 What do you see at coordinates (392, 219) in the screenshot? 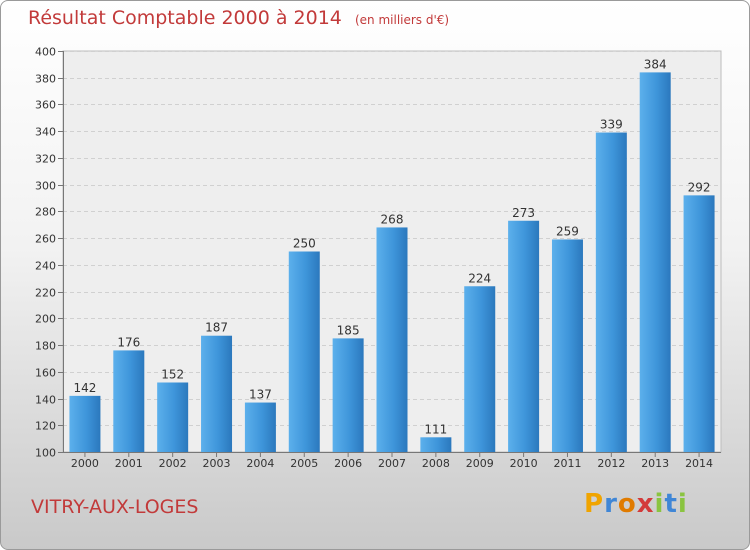
I see `data-label-2007: 268` at bounding box center [392, 219].